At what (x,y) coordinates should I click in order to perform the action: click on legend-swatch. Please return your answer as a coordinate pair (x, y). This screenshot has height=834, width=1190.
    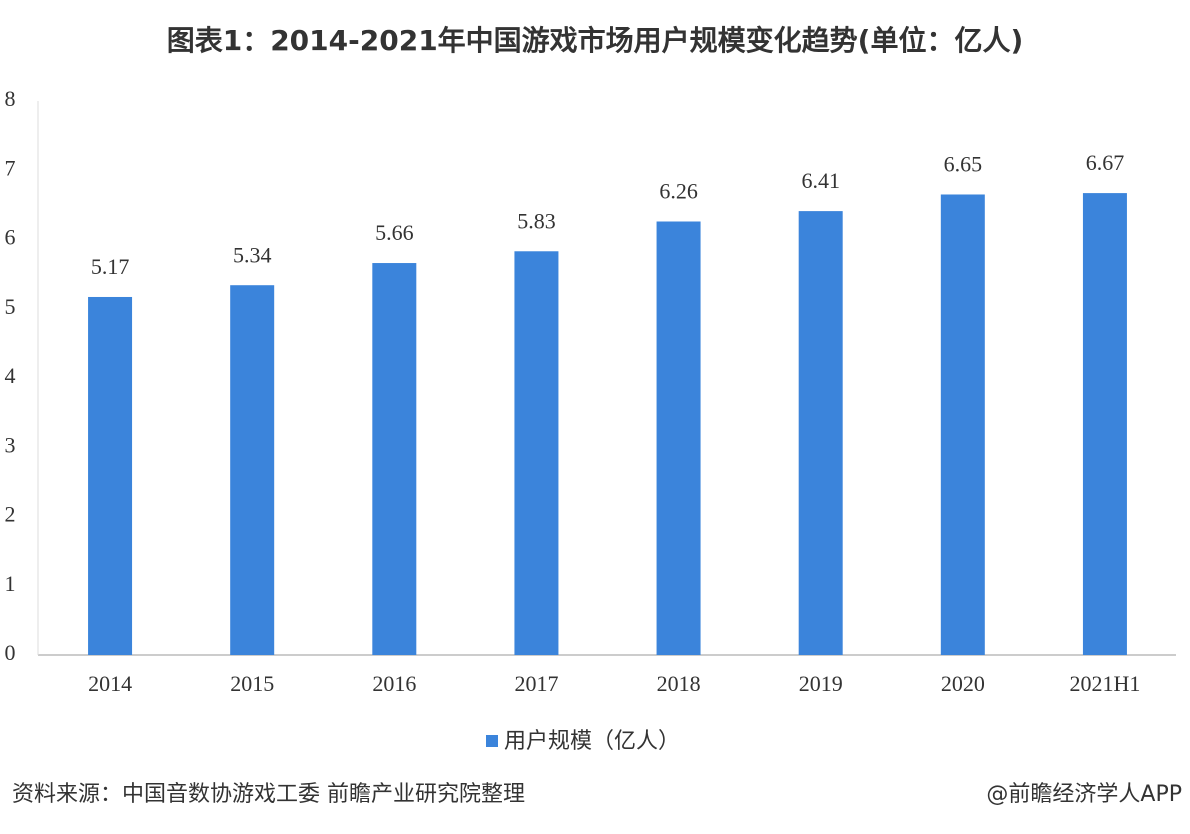
    Looking at the image, I should click on (492, 741).